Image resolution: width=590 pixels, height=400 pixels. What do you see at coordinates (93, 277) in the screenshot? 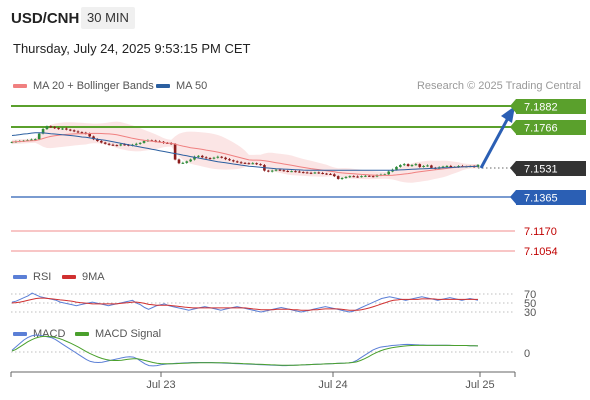
I see `legend-rsi-ma-label: 9MA` at bounding box center [93, 277].